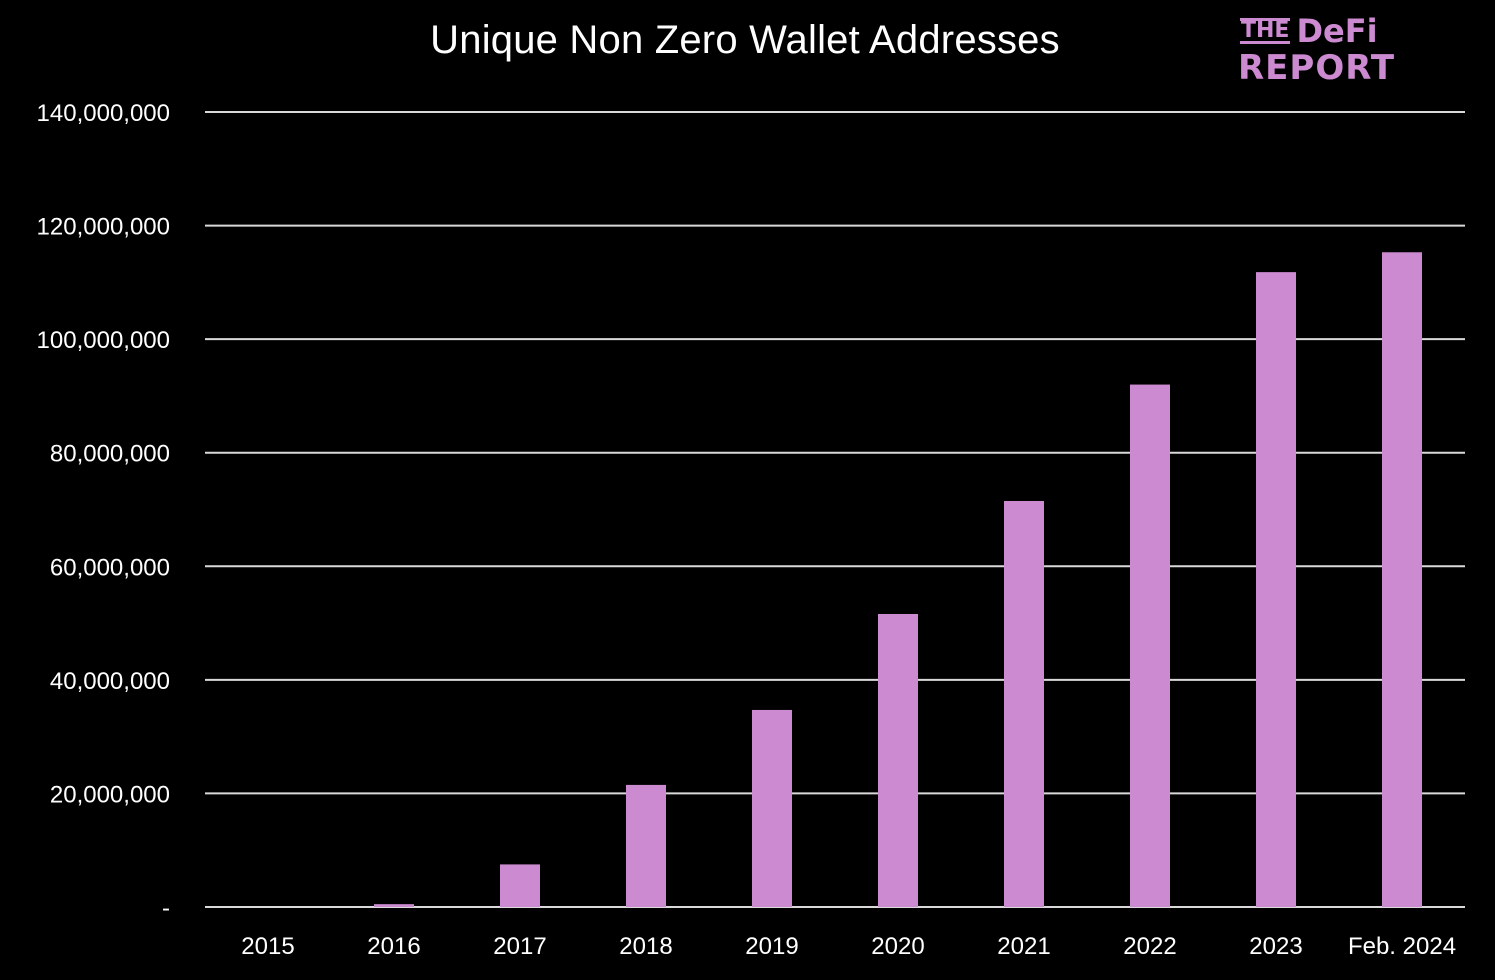 This screenshot has width=1495, height=980. I want to click on y-tick-label: 20,000,000, so click(110, 794).